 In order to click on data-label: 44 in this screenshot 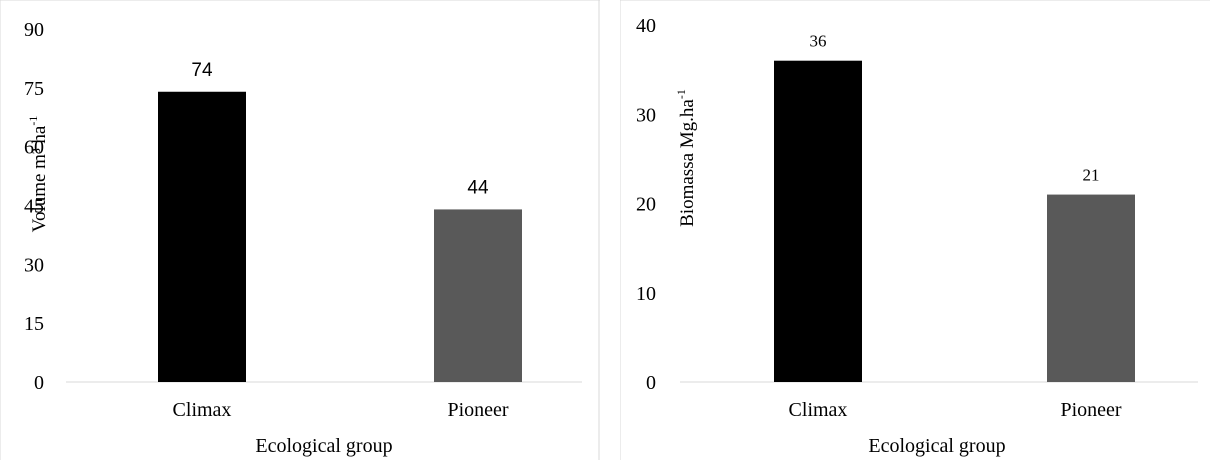, I will do `click(478, 187)`.